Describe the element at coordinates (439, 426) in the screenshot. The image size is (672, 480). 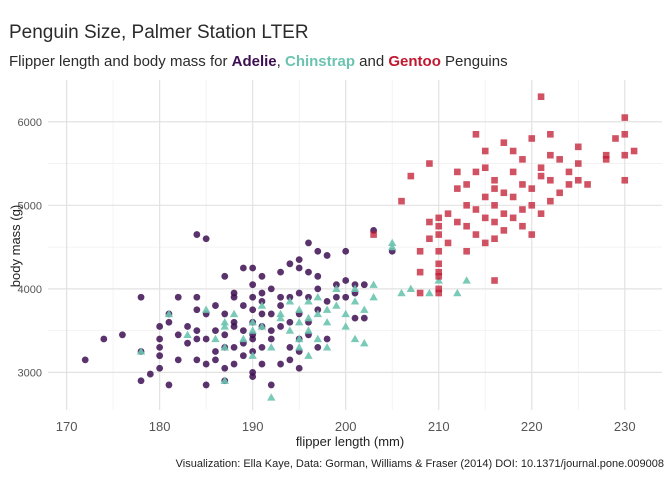
I see `x-tick-label: 210` at that location.